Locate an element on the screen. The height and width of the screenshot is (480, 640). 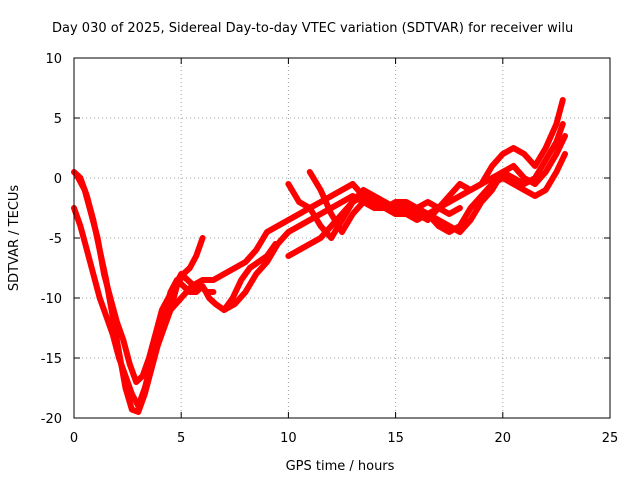
x-tick-label: 0 is located at coordinates (74, 438).